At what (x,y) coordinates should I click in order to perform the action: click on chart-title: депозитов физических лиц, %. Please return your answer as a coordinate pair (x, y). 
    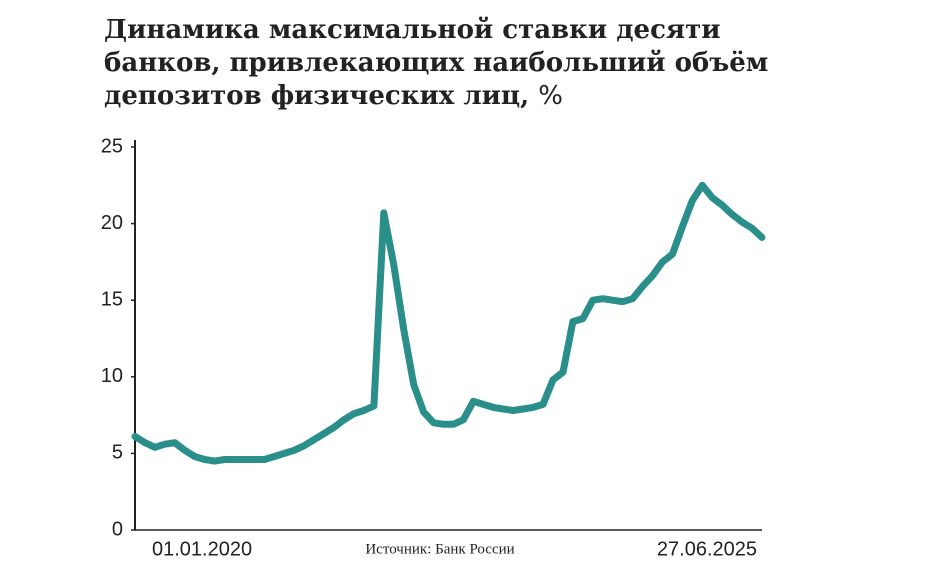
    Looking at the image, I should click on (333, 96).